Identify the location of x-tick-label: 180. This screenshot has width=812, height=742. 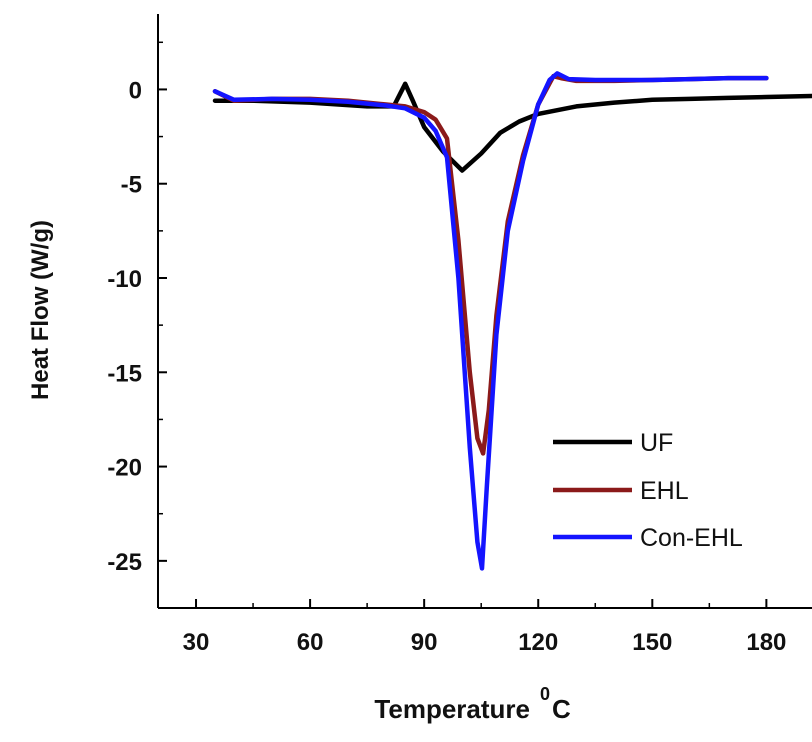
(766, 642).